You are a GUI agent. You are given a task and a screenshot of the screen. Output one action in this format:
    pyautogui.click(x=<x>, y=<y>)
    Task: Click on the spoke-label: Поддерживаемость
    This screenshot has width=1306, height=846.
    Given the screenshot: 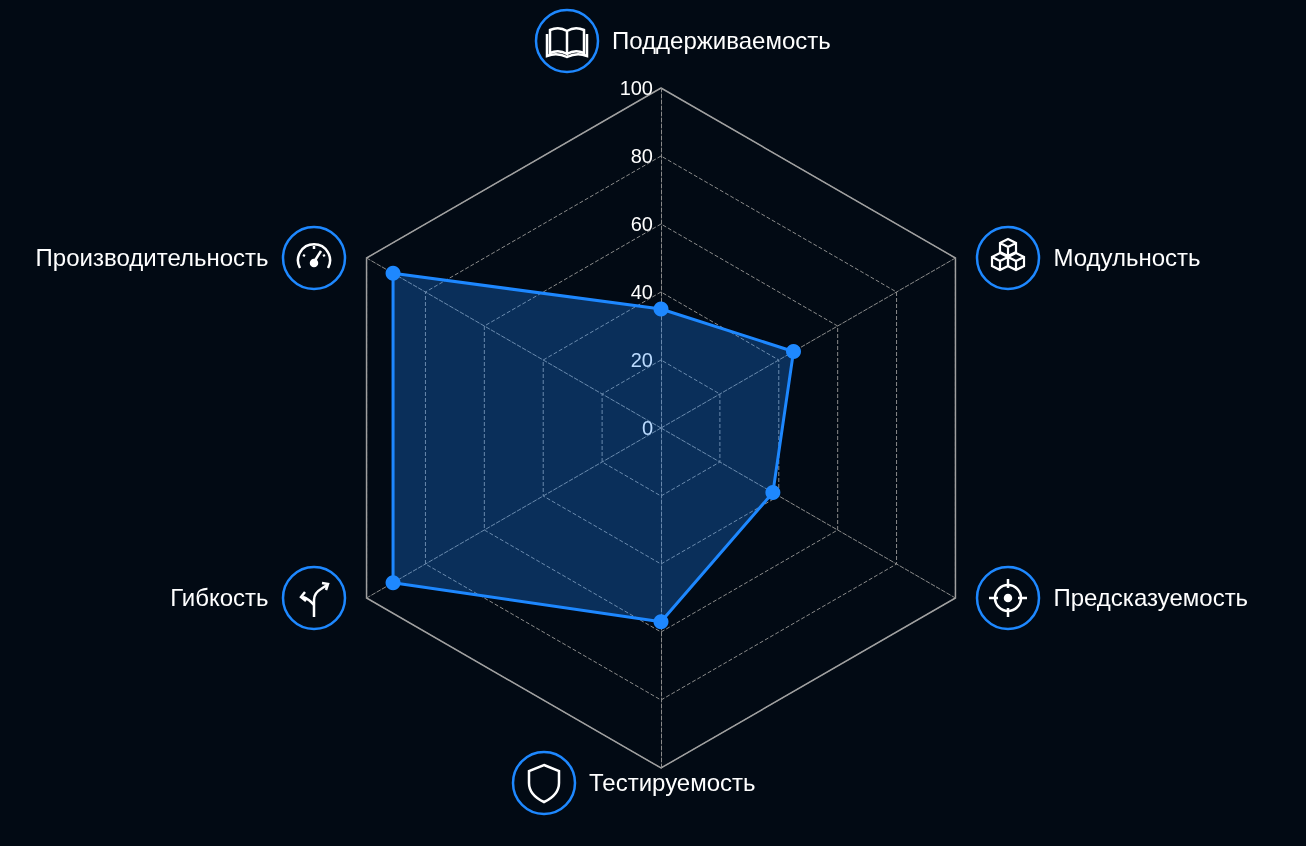 What is the action you would take?
    pyautogui.click(x=721, y=41)
    